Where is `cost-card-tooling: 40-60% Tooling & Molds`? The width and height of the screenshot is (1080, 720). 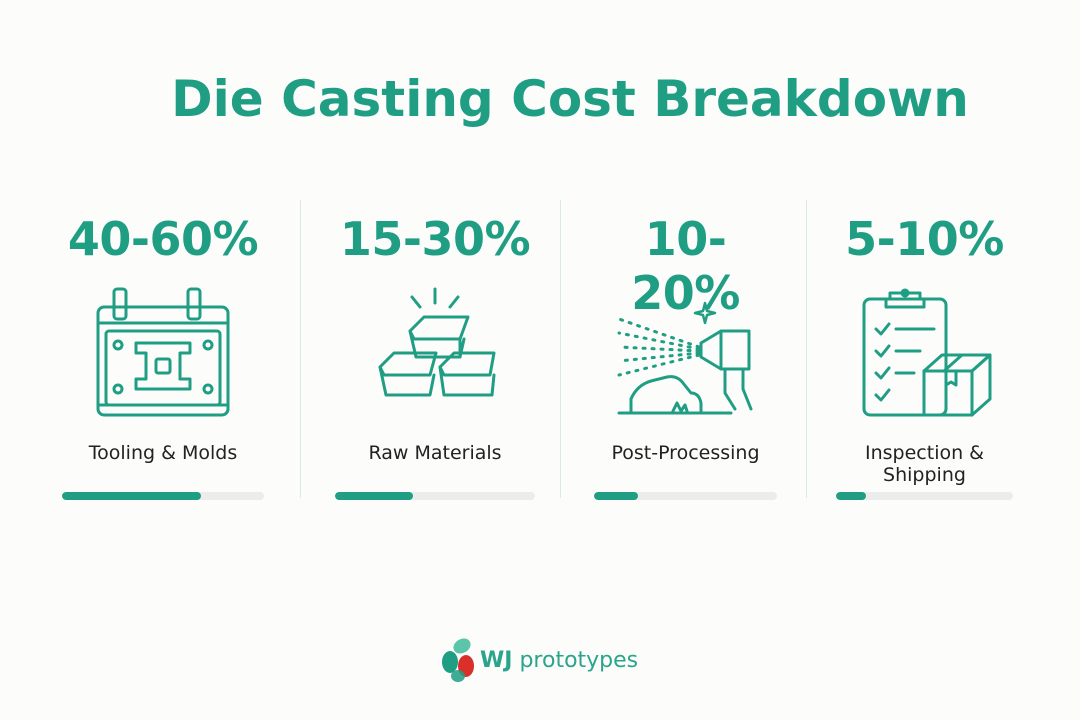
cost-card-tooling: 40-60% Tooling & Molds is located at coordinates (163, 355).